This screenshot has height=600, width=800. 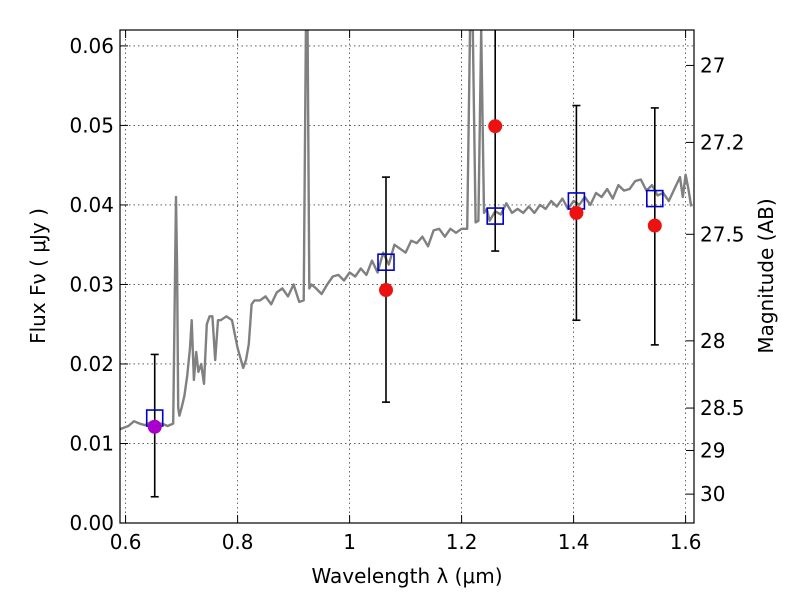 What do you see at coordinates (91, 284) in the screenshot?
I see `y-tick-label: 0.03` at bounding box center [91, 284].